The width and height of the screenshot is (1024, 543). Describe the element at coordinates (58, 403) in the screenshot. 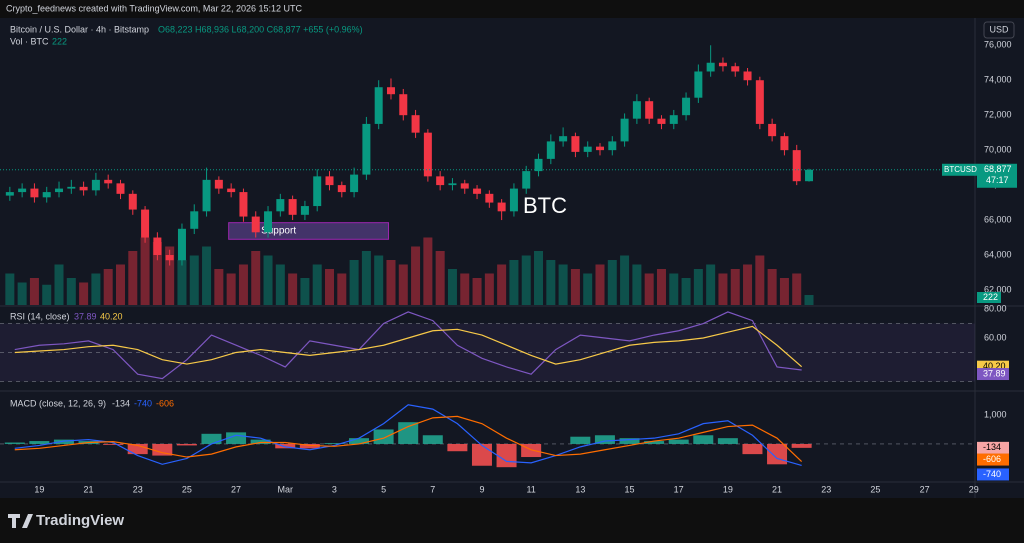

I see `macd-title: MACD (close, 12, 26, 9)` at that location.